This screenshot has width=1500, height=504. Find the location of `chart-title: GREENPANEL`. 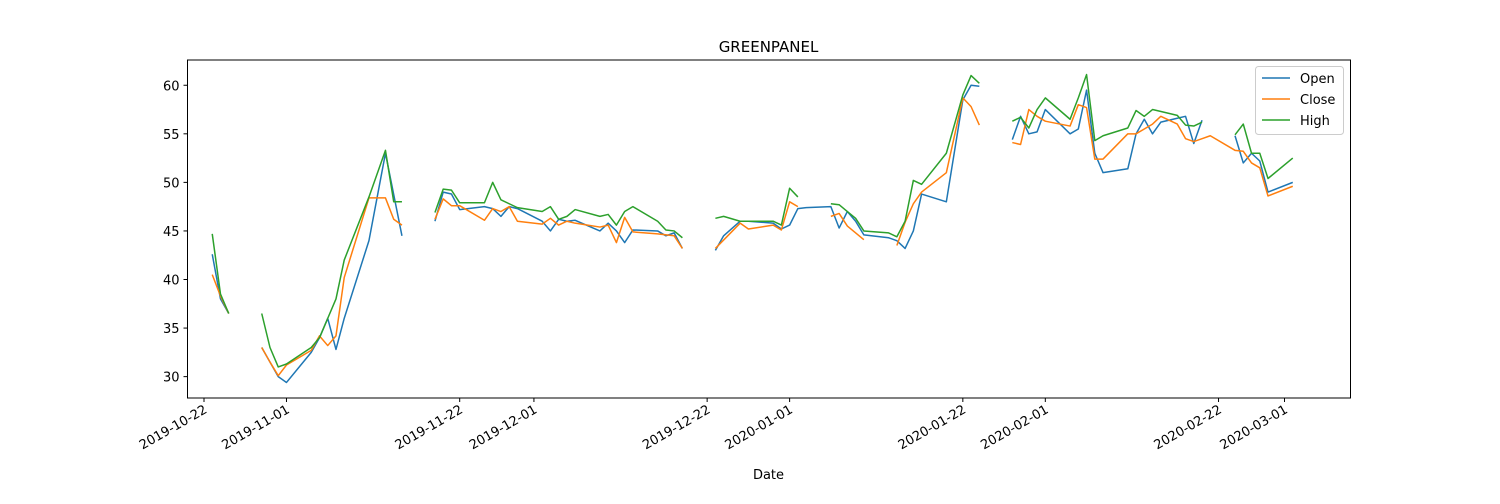

chart-title: GREENPANEL is located at coordinates (769, 47).